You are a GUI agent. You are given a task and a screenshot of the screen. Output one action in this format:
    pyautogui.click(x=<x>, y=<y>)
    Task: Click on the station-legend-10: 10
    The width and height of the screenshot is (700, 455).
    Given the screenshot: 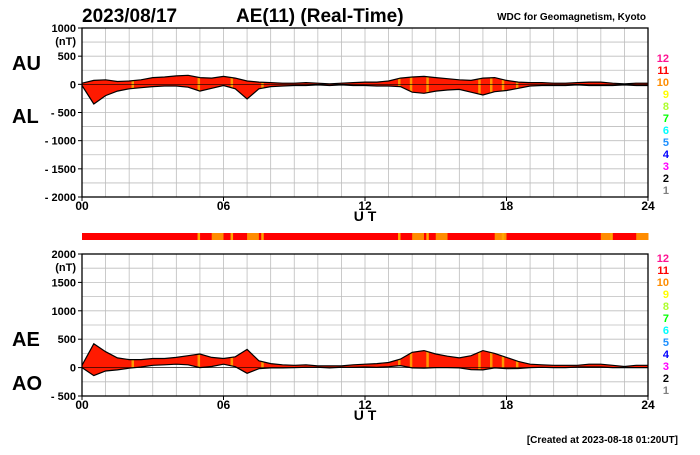 What is the action you would take?
    pyautogui.click(x=663, y=83)
    